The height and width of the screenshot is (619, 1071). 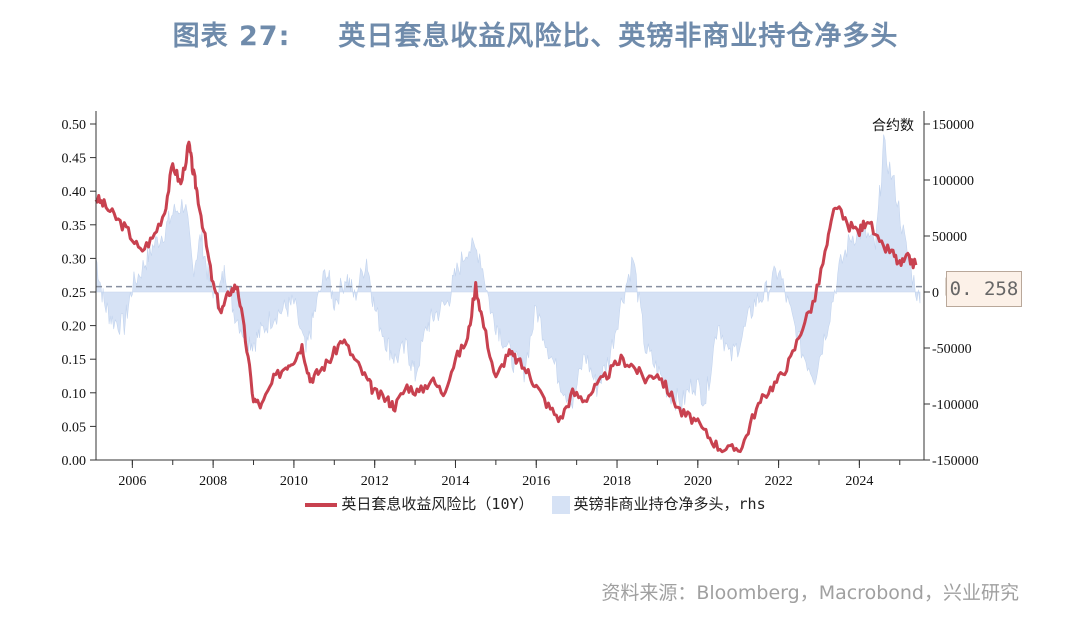 What do you see at coordinates (455, 481) in the screenshot?
I see `x-tick-label: 2014` at bounding box center [455, 481].